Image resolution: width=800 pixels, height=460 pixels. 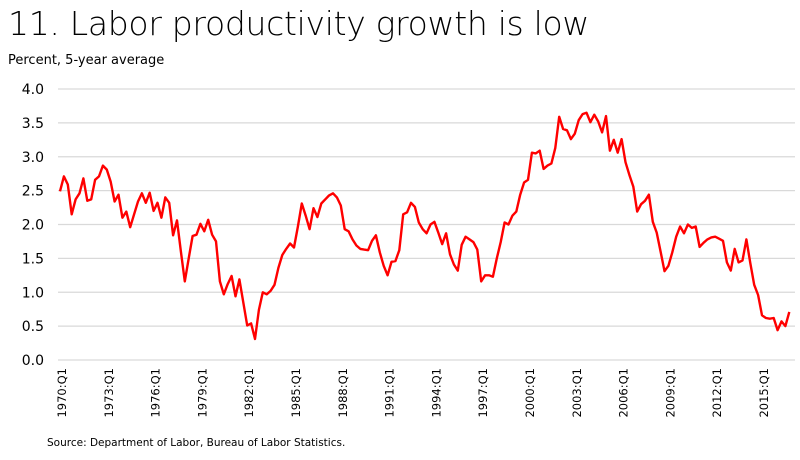 What do you see at coordinates (33, 158) in the screenshot?
I see `y-tick-label: 3.0` at bounding box center [33, 158].